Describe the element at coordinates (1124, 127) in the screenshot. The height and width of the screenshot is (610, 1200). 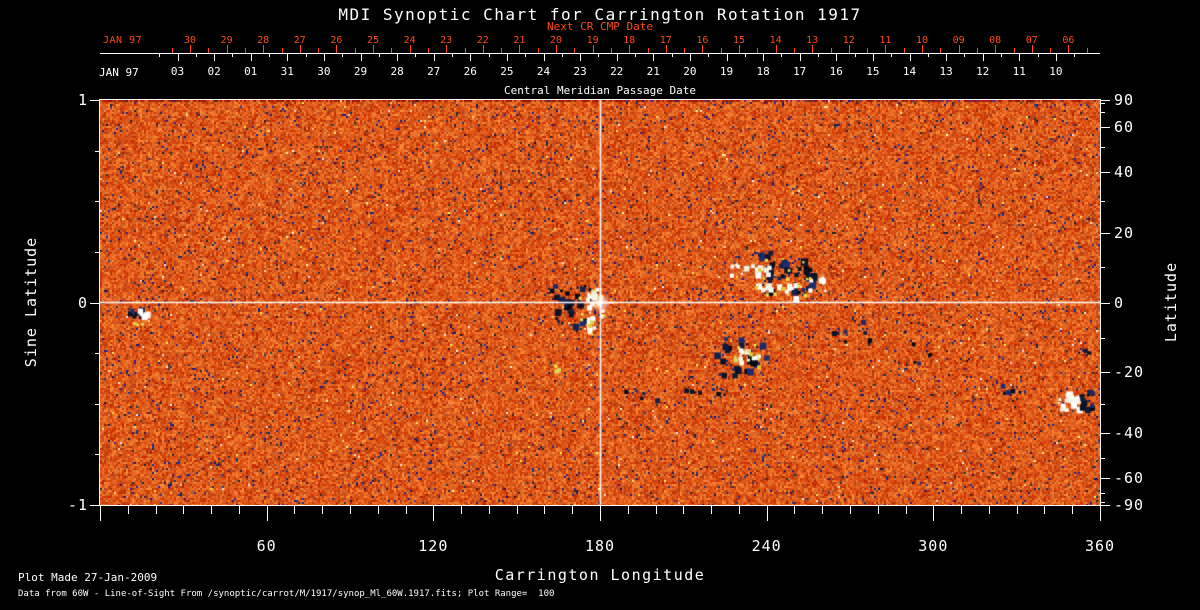
I see `latitude-tick-label: 60` at that location.